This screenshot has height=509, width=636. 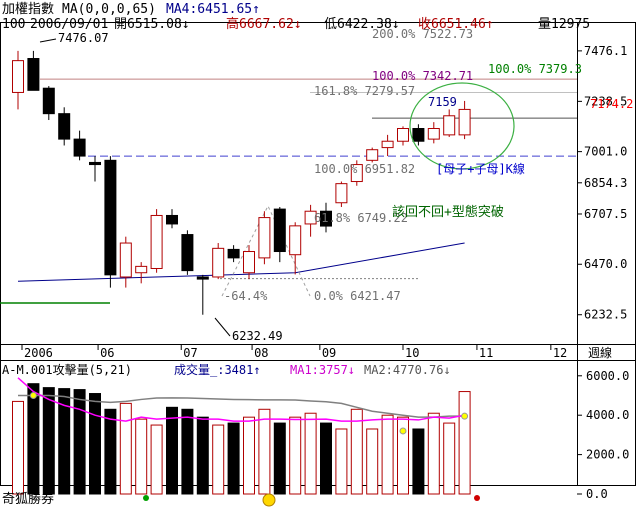 I want to click on bar-date: 2006/09/01, so click(x=69, y=24).